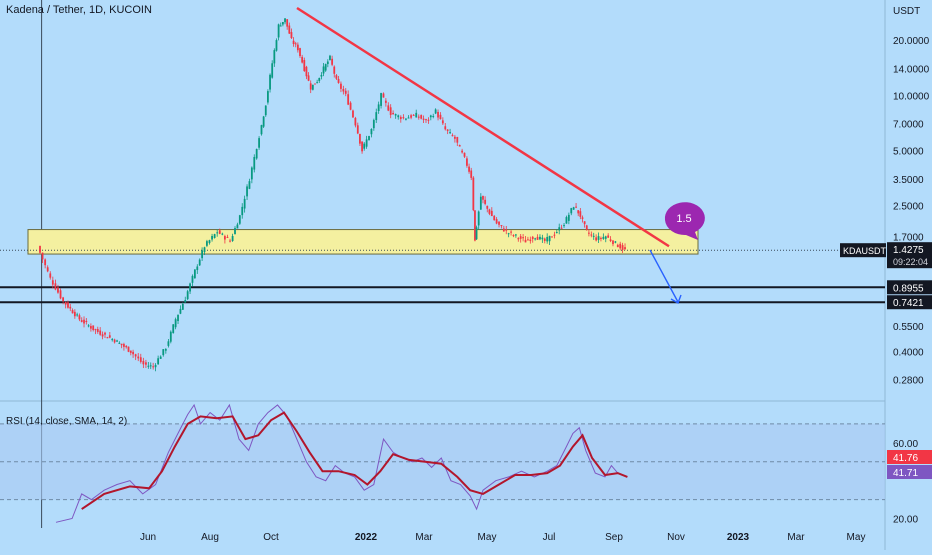 The height and width of the screenshot is (555, 932). What do you see at coordinates (856, 537) in the screenshot?
I see `date-tick-label: May` at bounding box center [856, 537].